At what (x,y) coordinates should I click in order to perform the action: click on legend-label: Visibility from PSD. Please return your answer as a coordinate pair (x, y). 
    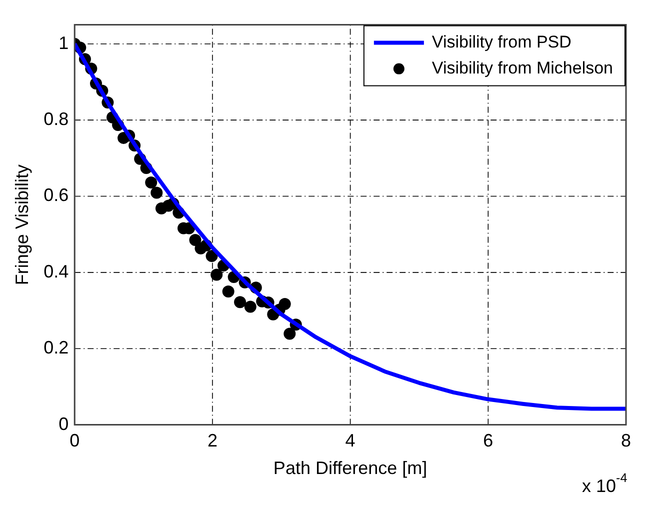
    Looking at the image, I should click on (502, 42).